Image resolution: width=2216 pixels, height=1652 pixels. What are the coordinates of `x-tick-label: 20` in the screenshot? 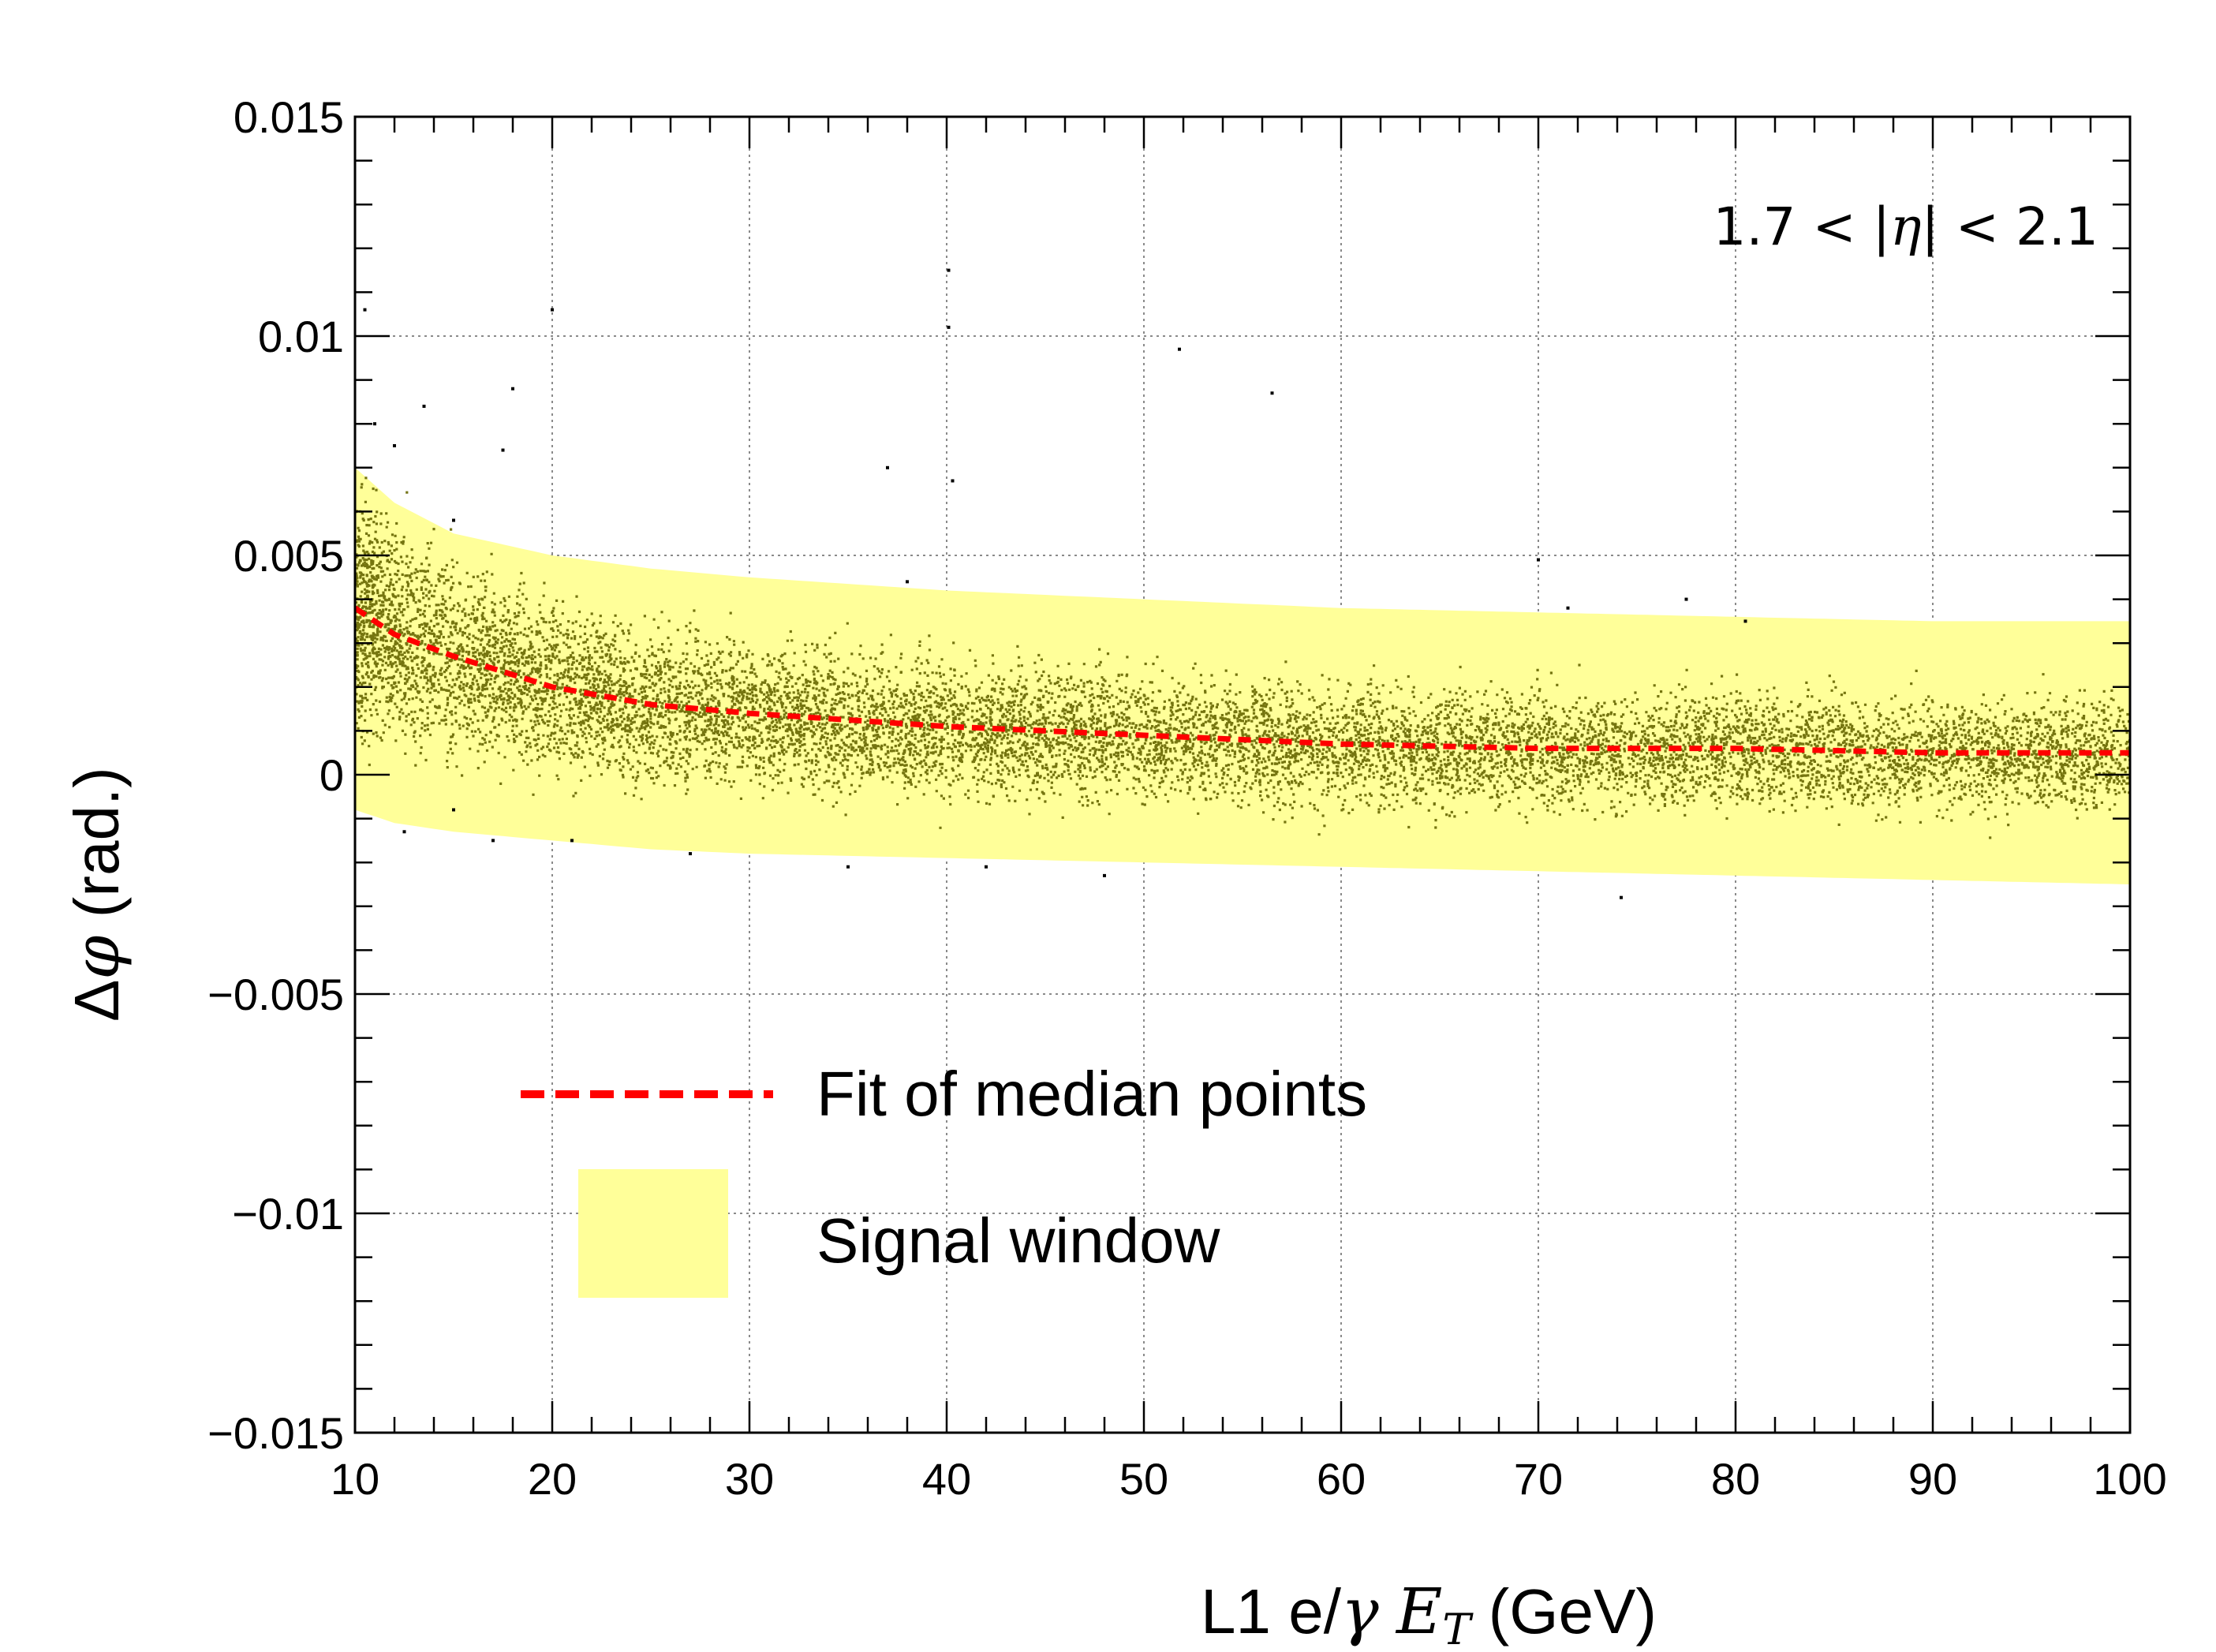 It's located at (552, 1479).